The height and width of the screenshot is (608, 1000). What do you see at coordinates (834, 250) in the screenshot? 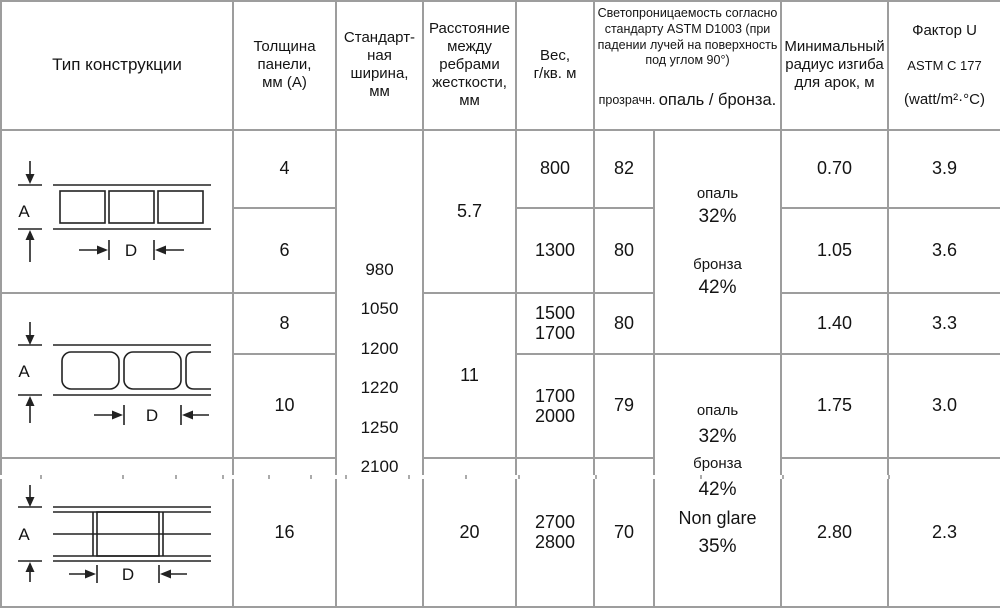
I see `bend-radius-cell: 1.05` at bounding box center [834, 250].